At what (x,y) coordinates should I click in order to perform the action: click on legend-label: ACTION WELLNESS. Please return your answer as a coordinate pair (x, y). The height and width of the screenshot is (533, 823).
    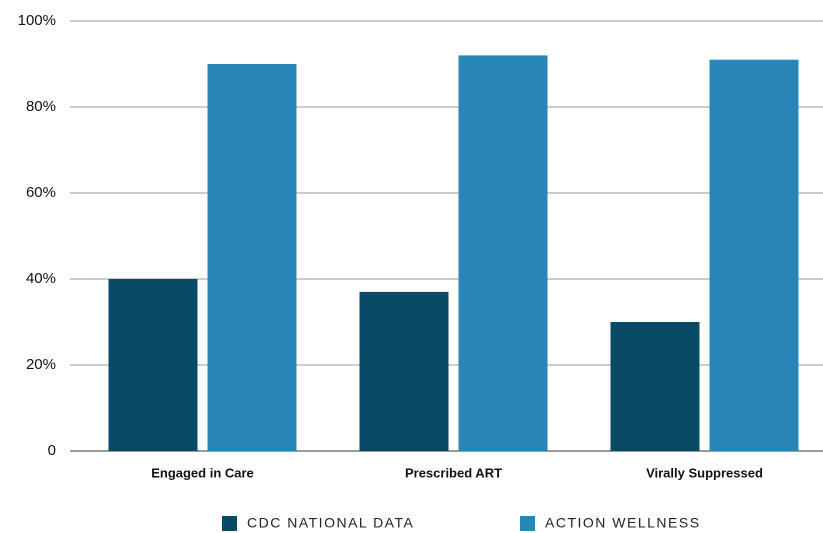
    Looking at the image, I should click on (623, 523).